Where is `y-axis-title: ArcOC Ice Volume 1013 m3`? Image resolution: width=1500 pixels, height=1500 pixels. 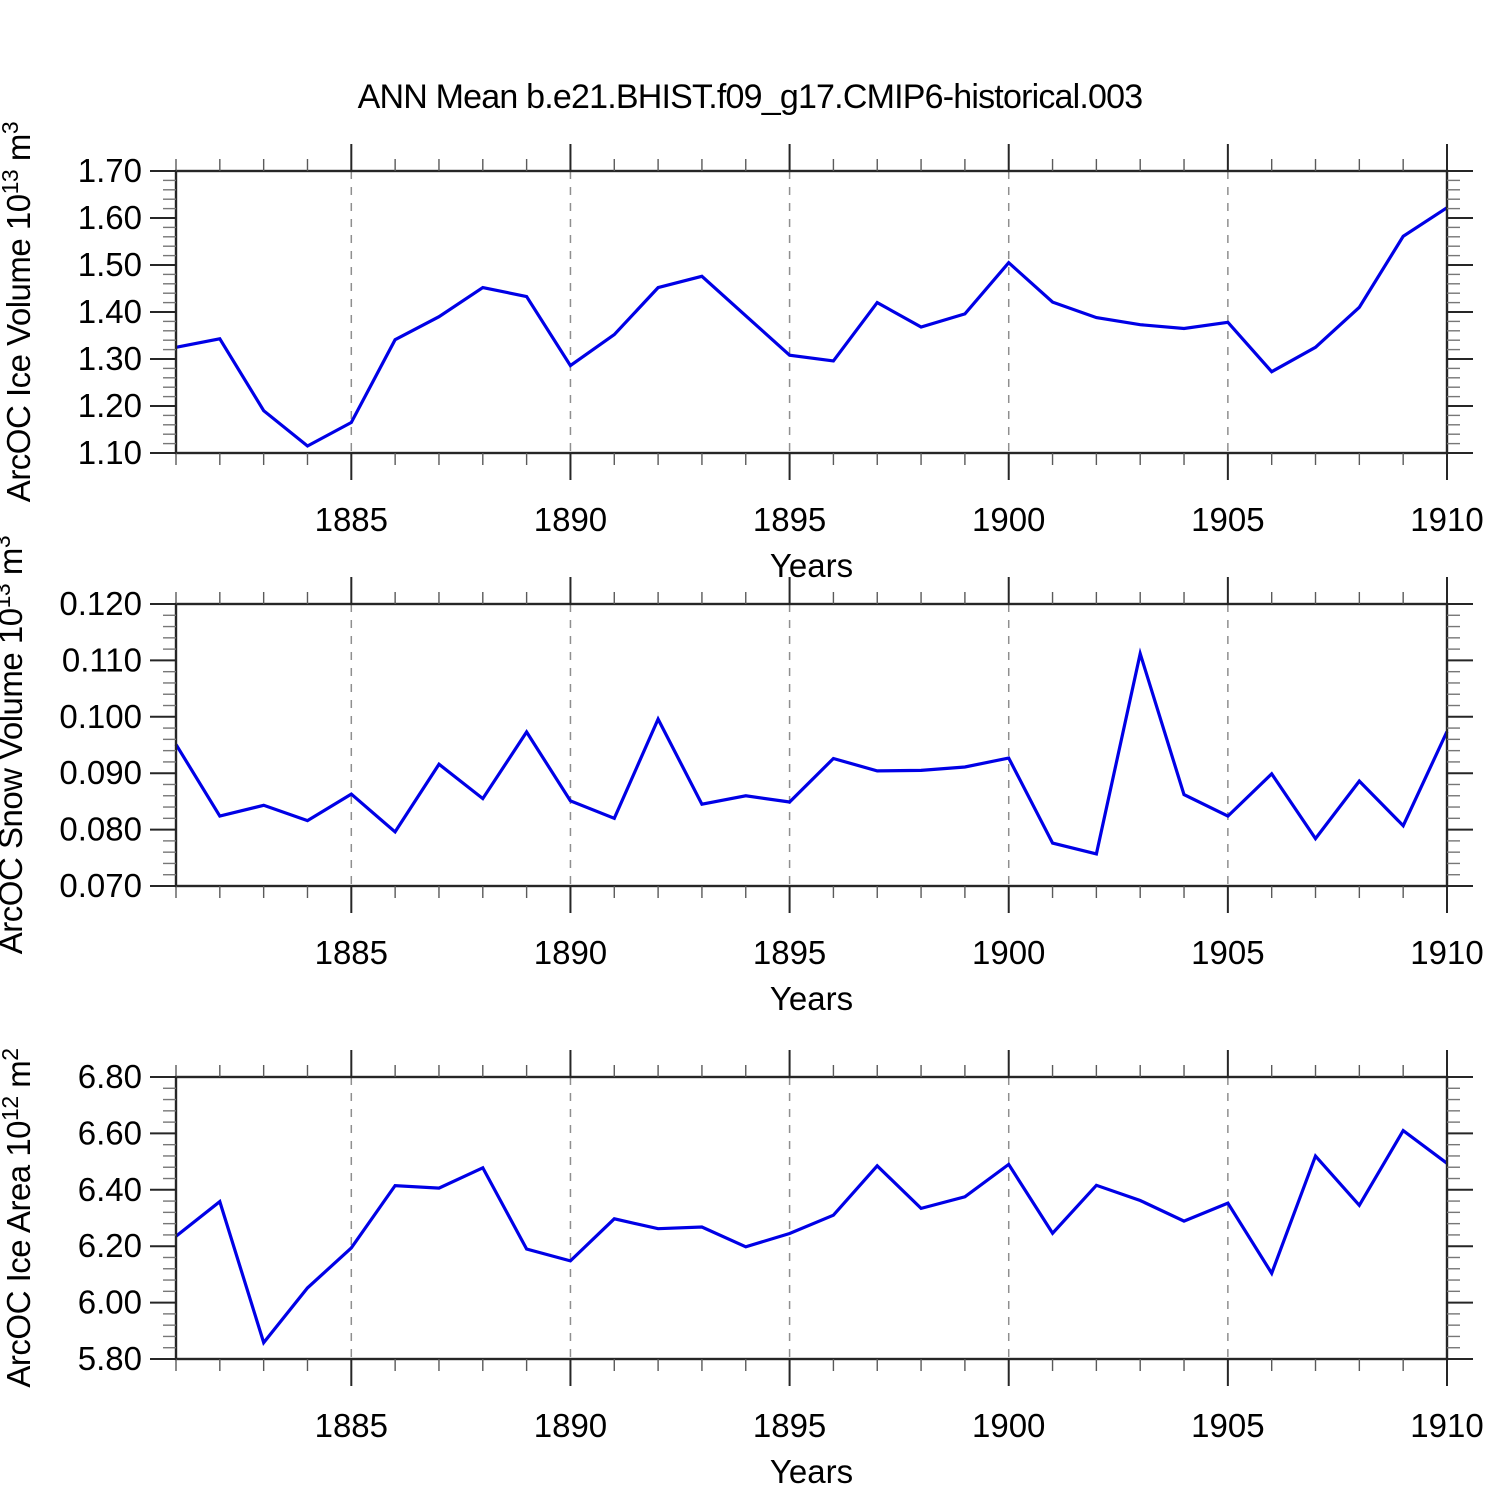 y-axis-title: ArcOC Ice Volume 1013 m3 is located at coordinates (18, 312).